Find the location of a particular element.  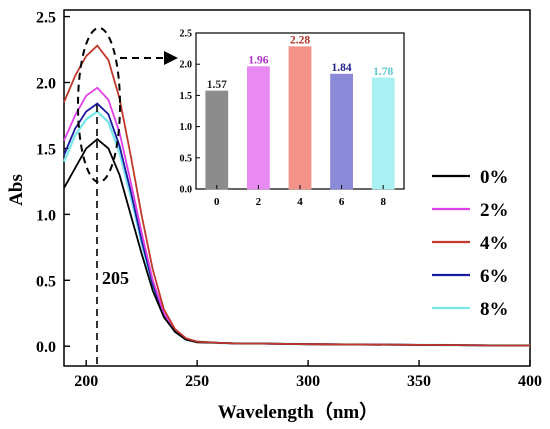

inset-x-tick-label: 4 is located at coordinates (300, 202).